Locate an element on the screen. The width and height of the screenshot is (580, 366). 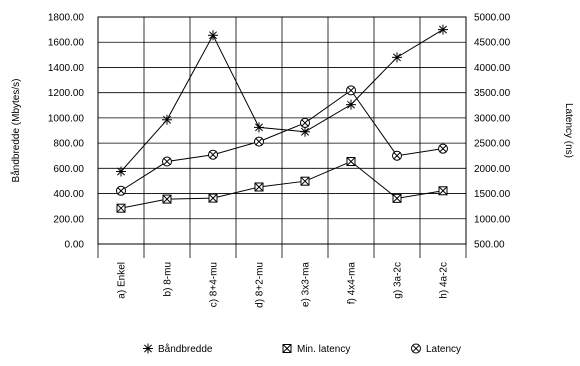
y-tick-label: 200.00 is located at coordinates (68, 219).